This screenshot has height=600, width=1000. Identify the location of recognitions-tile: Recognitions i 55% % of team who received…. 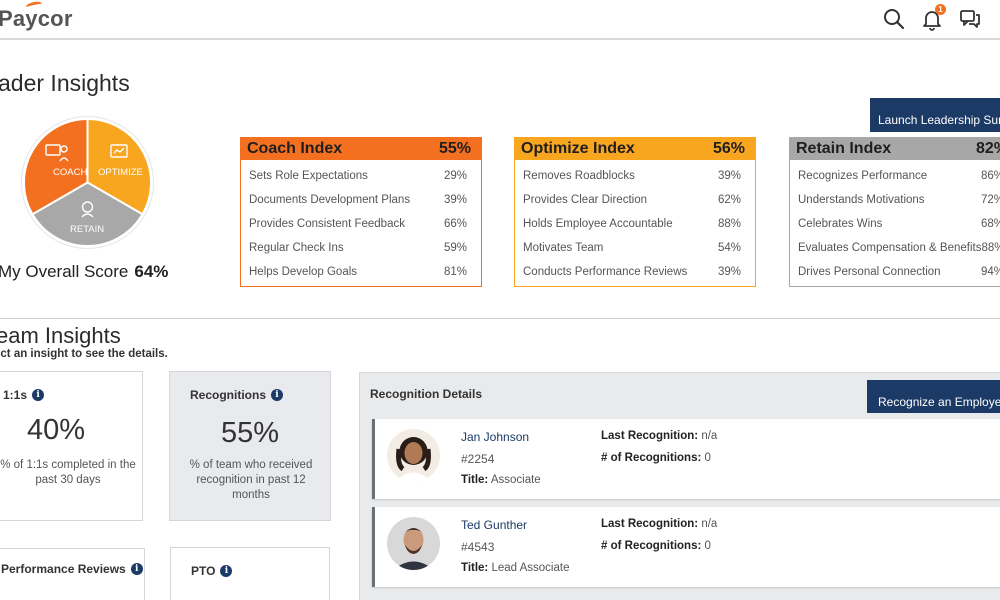
(250, 446).